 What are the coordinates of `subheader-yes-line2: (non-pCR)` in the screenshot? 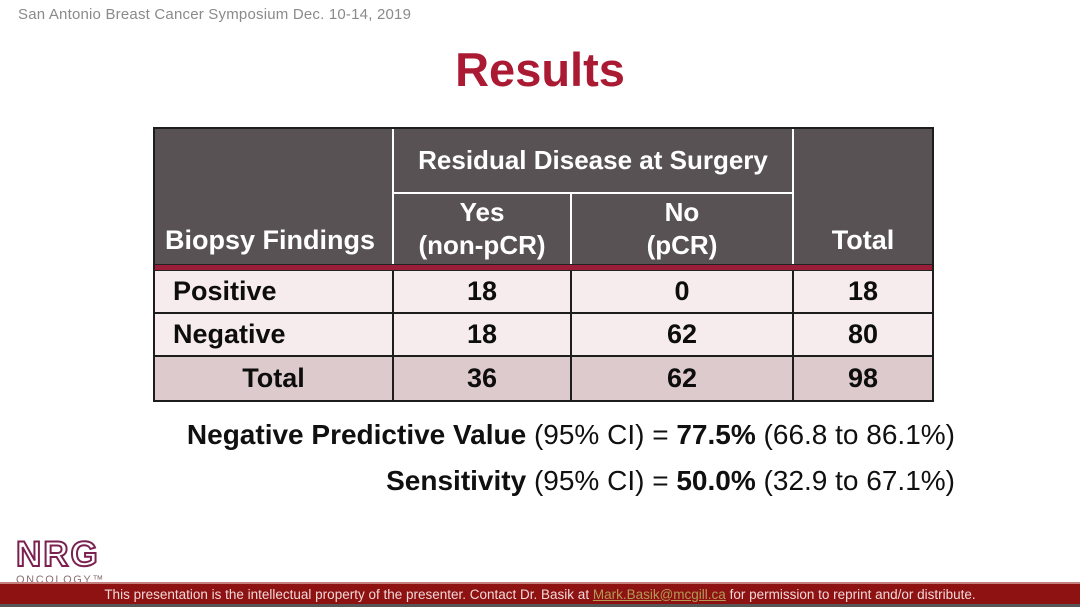 It's located at (482, 245).